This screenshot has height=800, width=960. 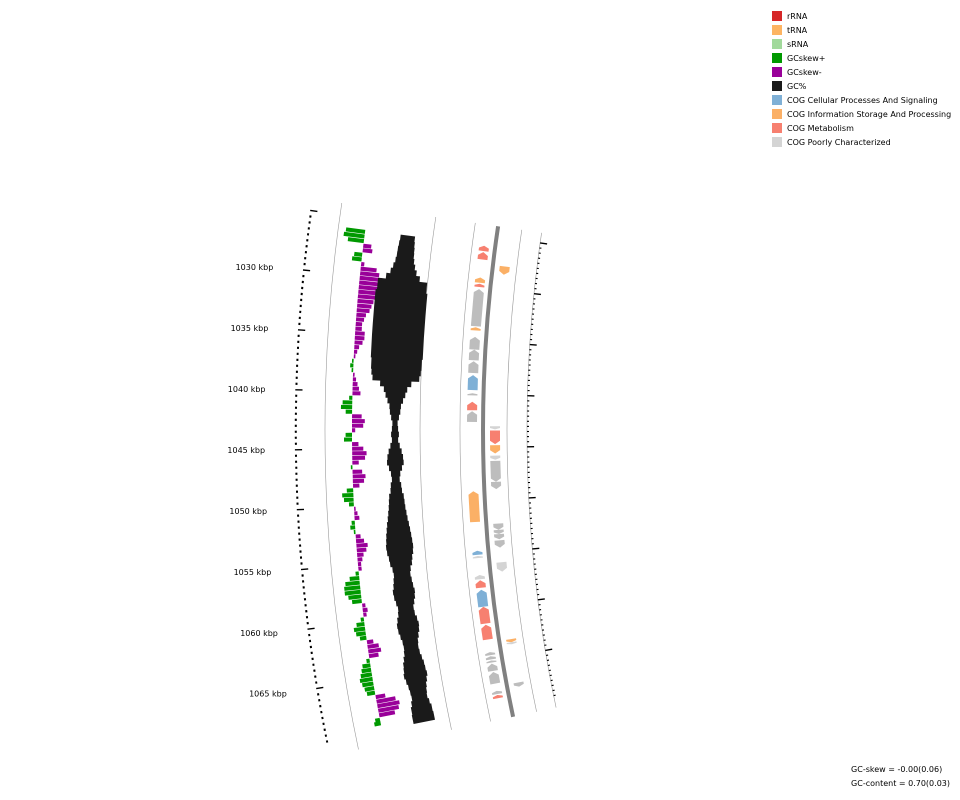 I want to click on legend-label: COG Metabolism, so click(x=820, y=128).